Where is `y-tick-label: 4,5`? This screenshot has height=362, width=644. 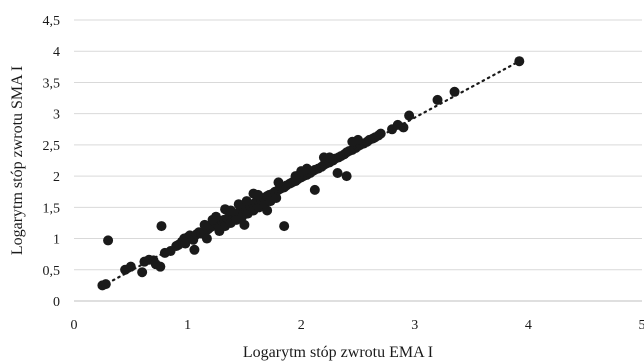
y-tick-label: 4,5 is located at coordinates (52, 21).